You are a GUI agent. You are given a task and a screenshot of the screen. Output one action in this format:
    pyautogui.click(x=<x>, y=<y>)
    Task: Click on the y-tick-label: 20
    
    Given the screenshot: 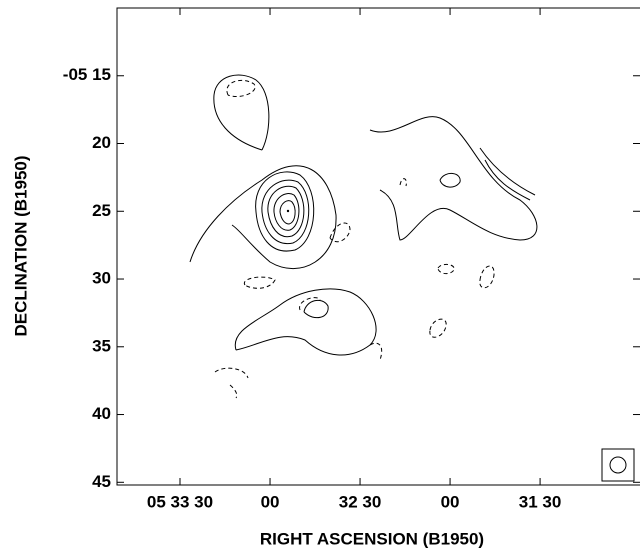 What is the action you would take?
    pyautogui.click(x=101, y=142)
    